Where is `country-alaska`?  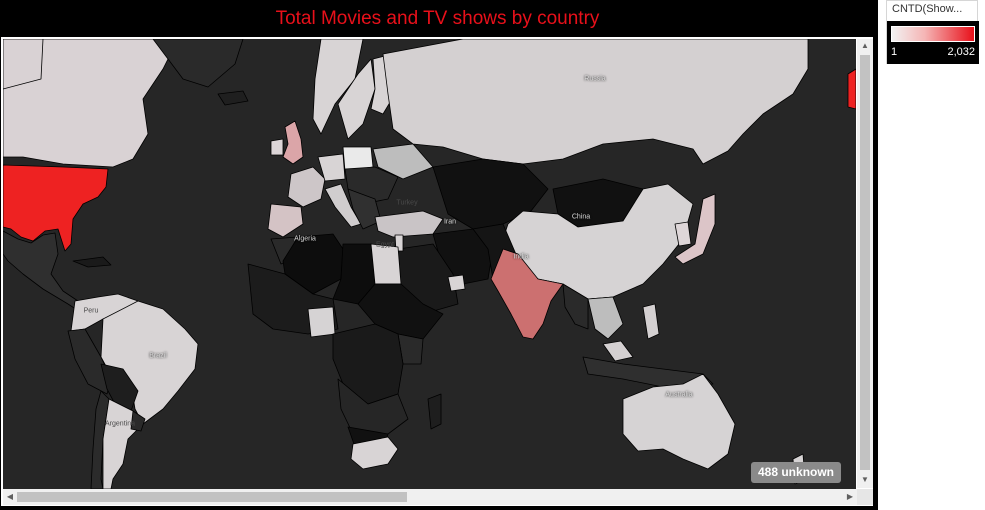 country-alaska is located at coordinates (23, 64).